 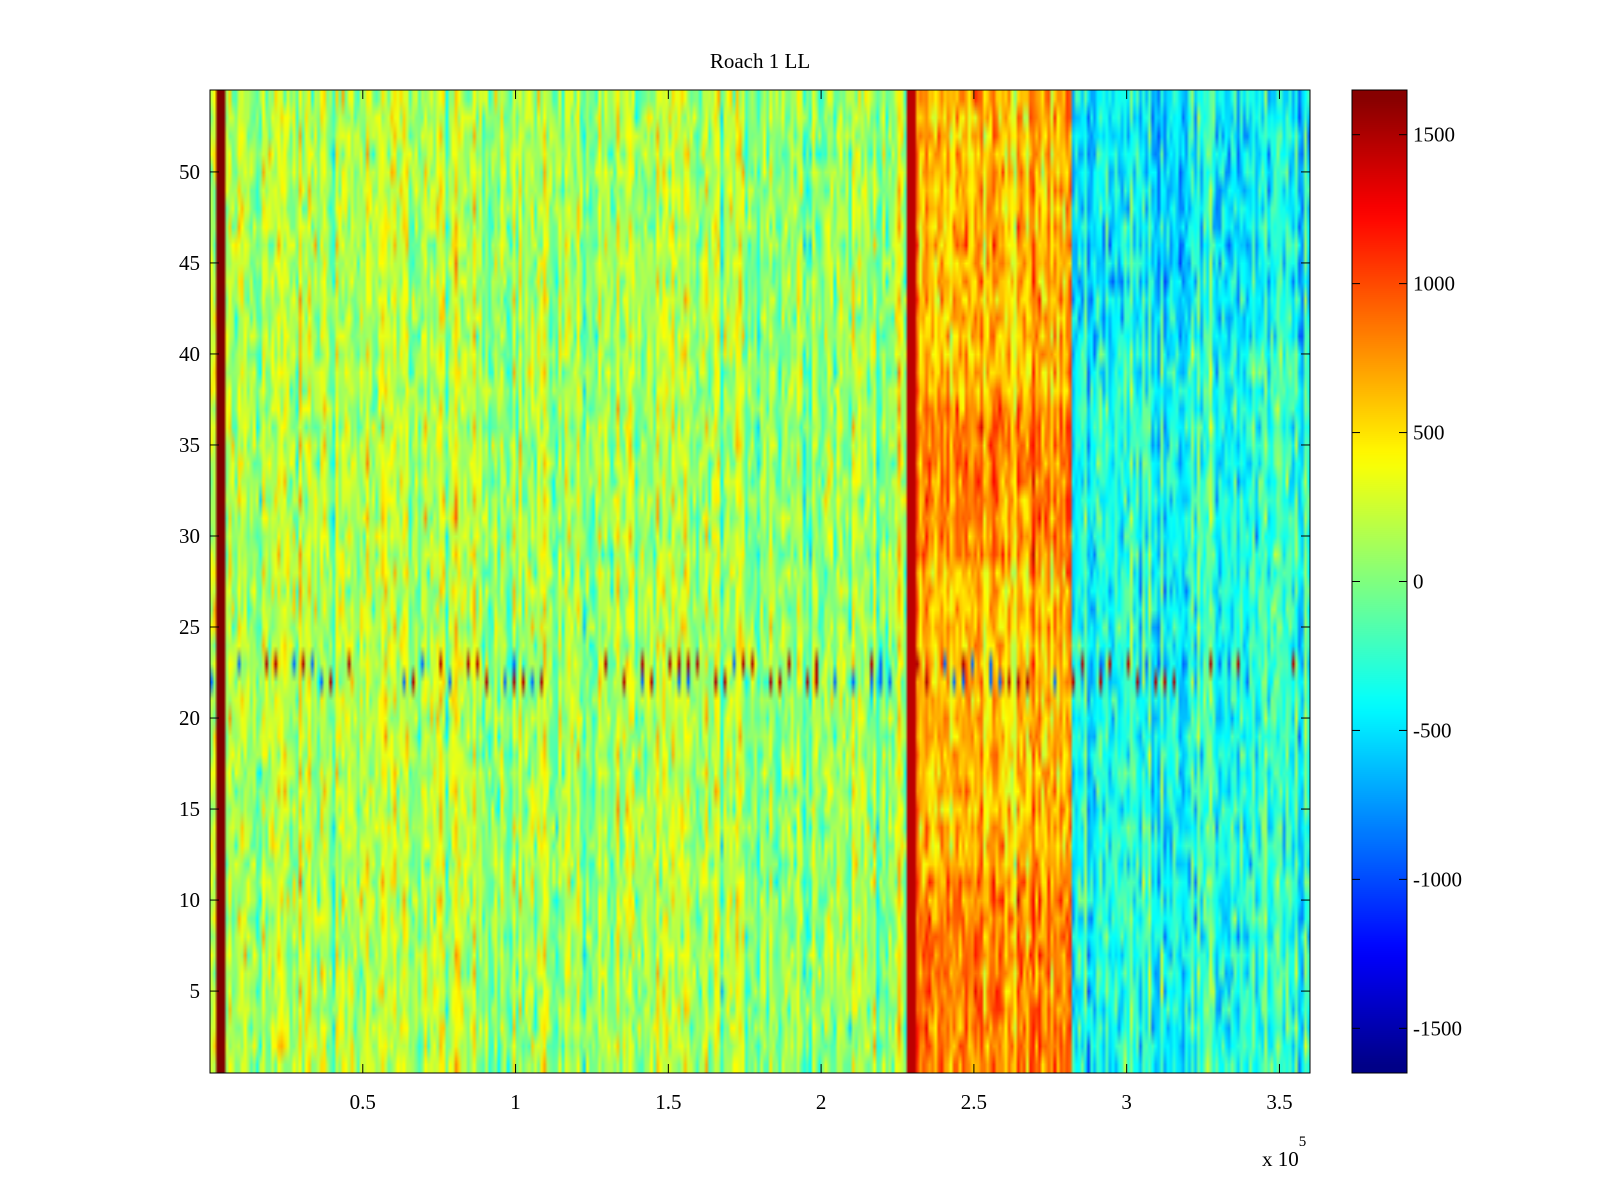 What do you see at coordinates (974, 1102) in the screenshot?
I see `x-tick-label: 2.5` at bounding box center [974, 1102].